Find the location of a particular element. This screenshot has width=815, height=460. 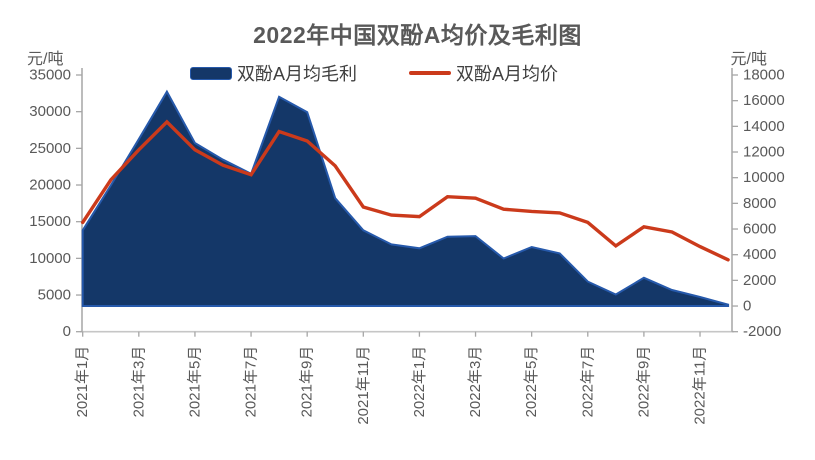

x-axis-tick-label: 2021年7月 is located at coordinates (251, 382).